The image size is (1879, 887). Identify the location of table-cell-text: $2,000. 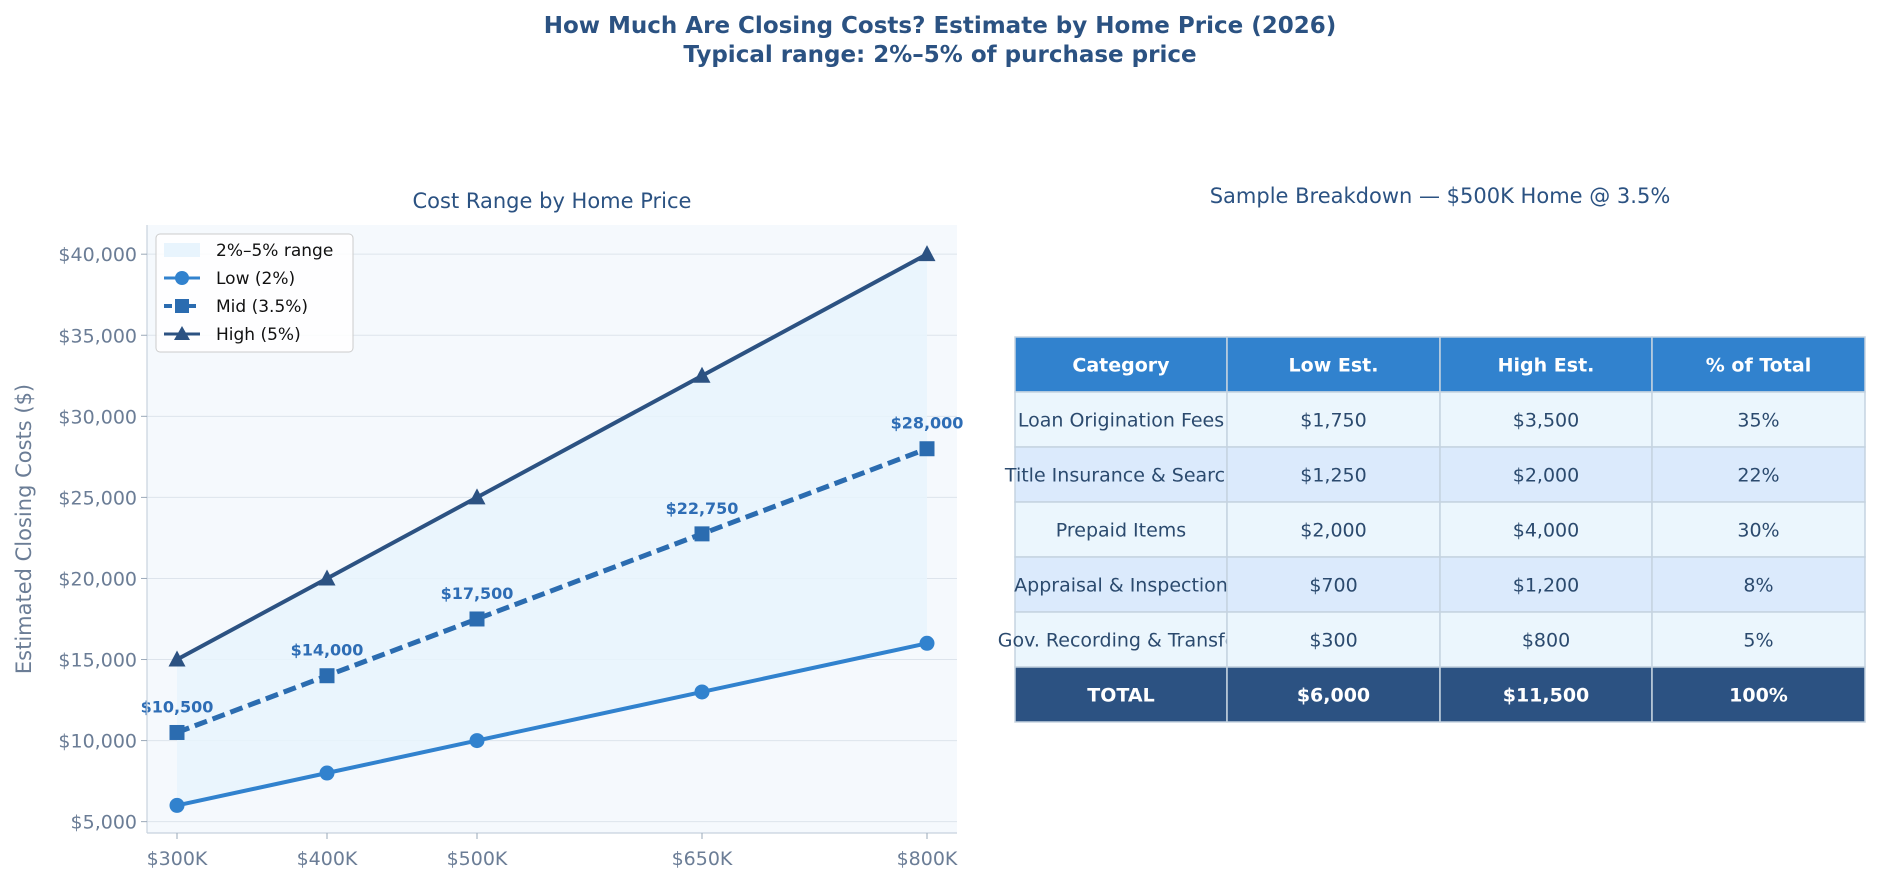
(1333, 531).